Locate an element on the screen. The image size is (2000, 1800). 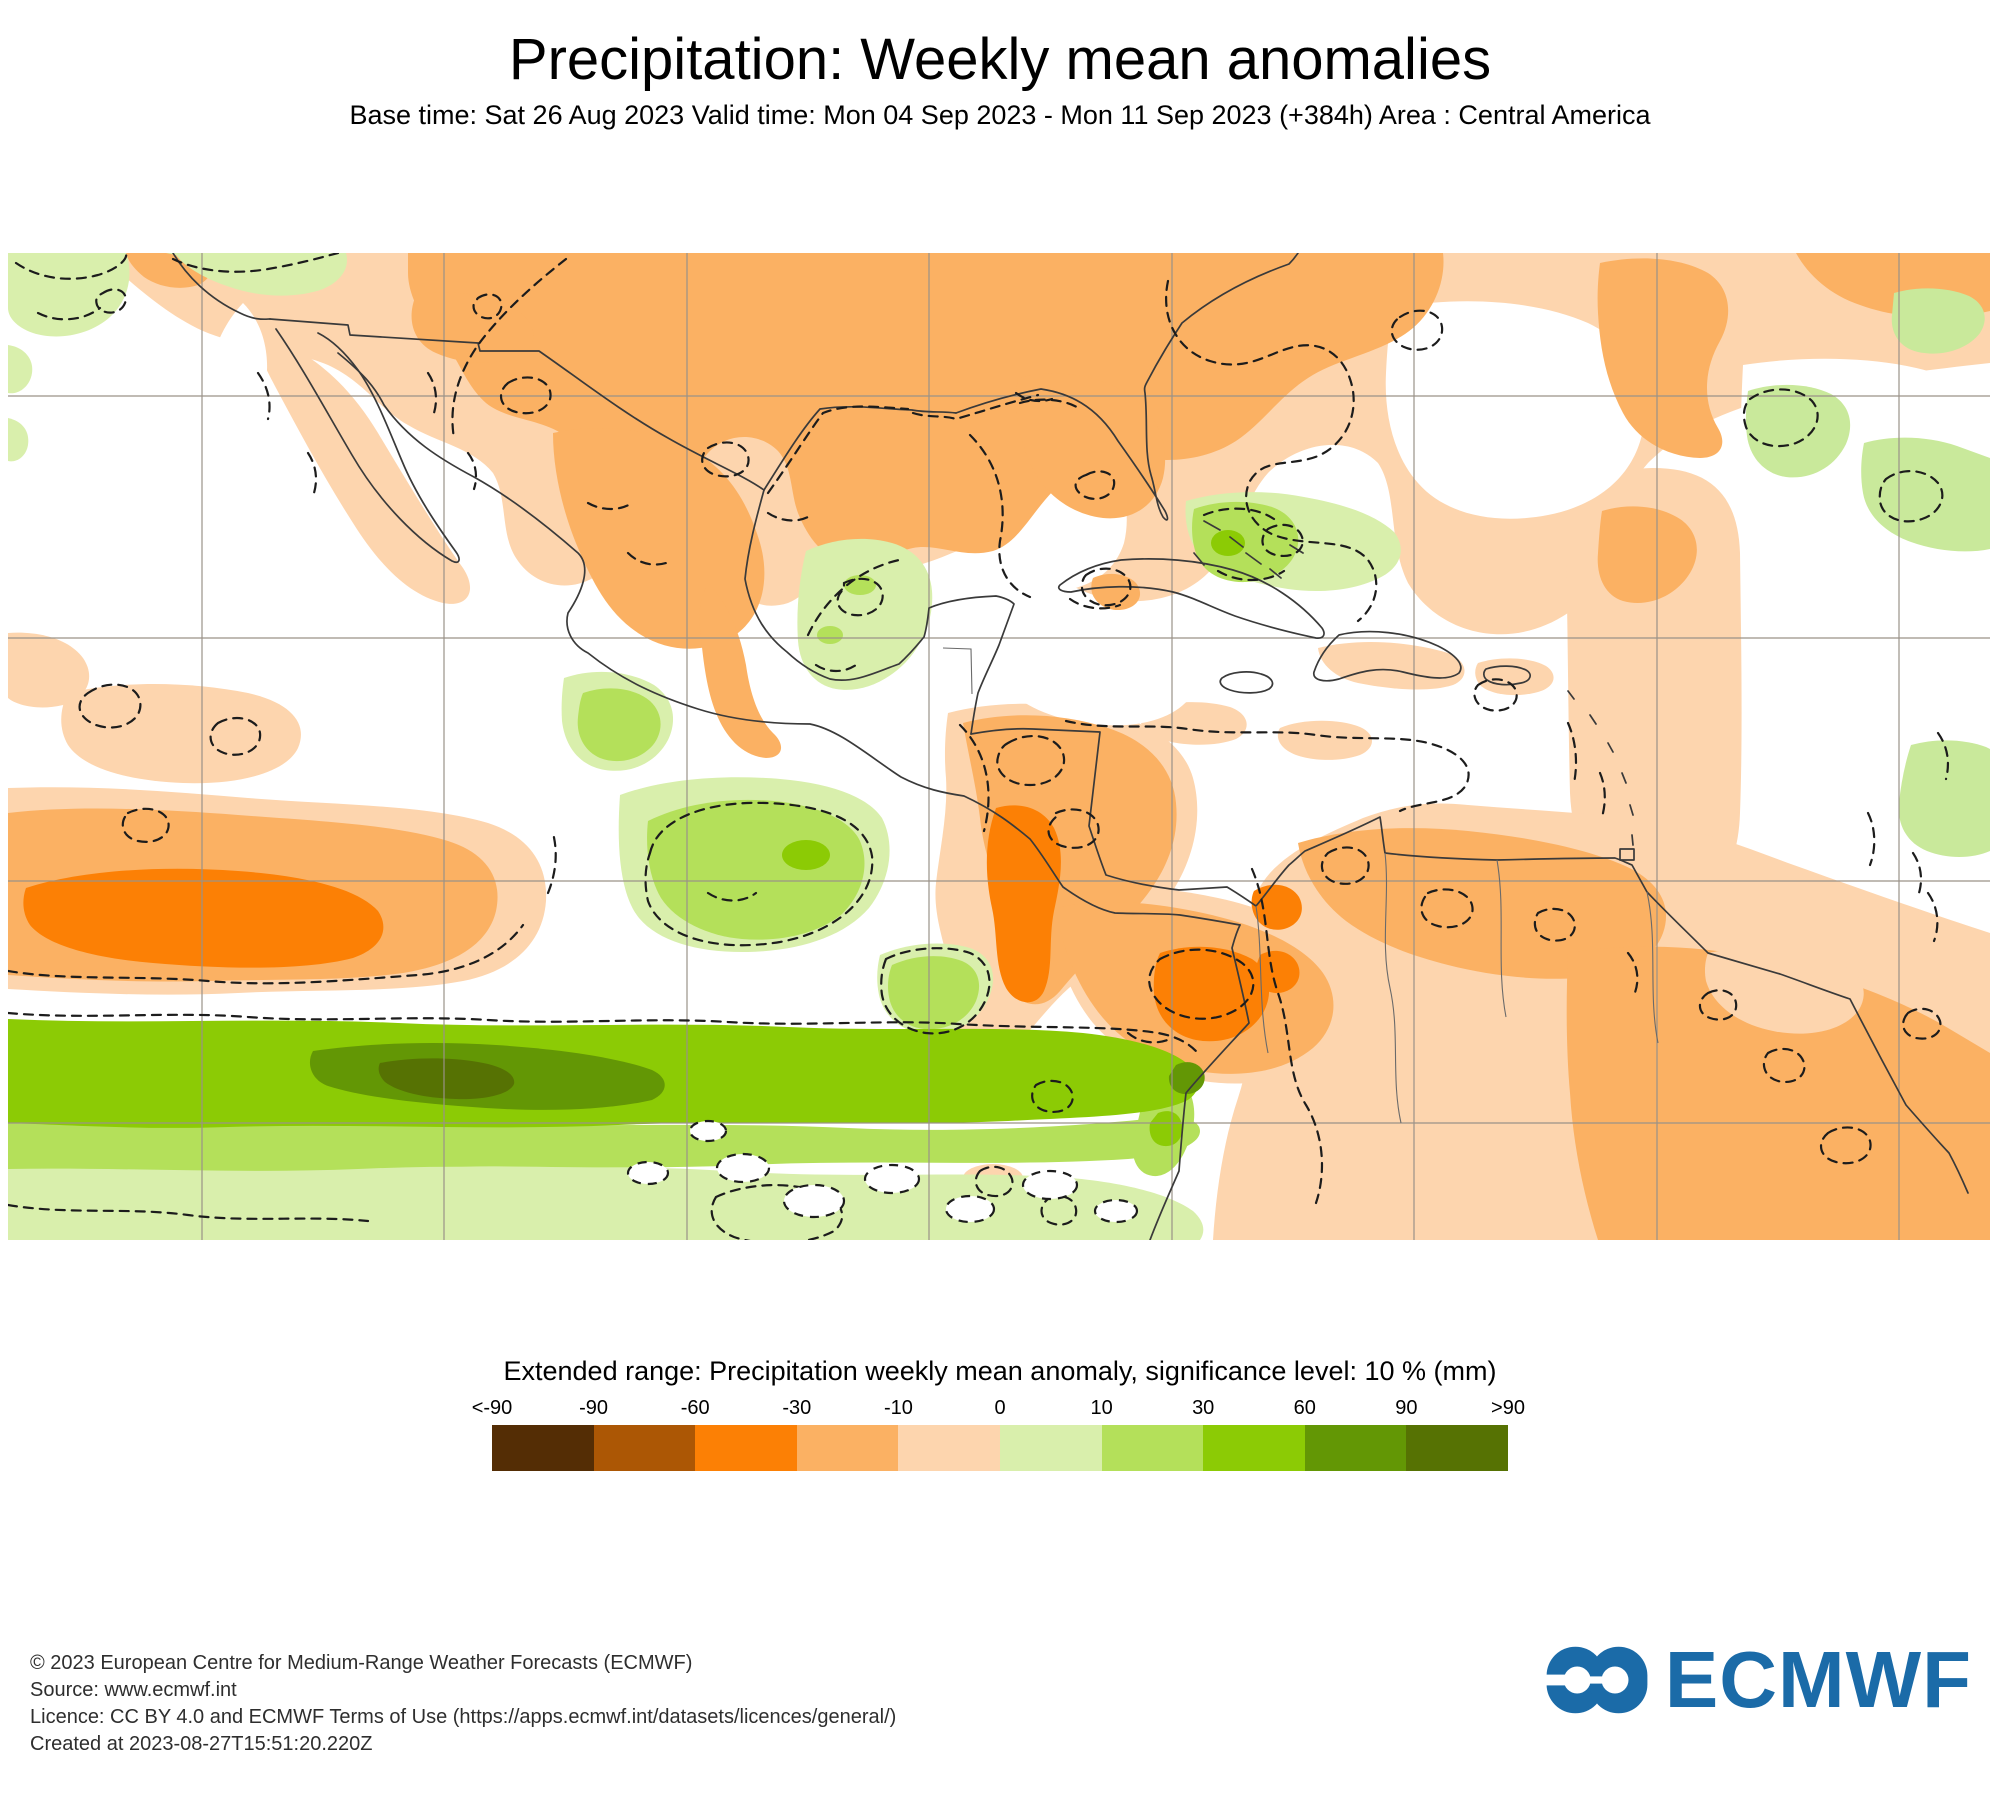
jamaica-coastline is located at coordinates (1246, 682).